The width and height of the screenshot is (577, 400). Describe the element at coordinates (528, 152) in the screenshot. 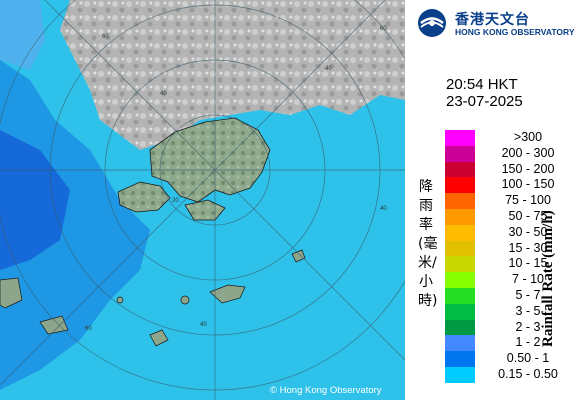

I see `legend-label: 200 - 300` at that location.